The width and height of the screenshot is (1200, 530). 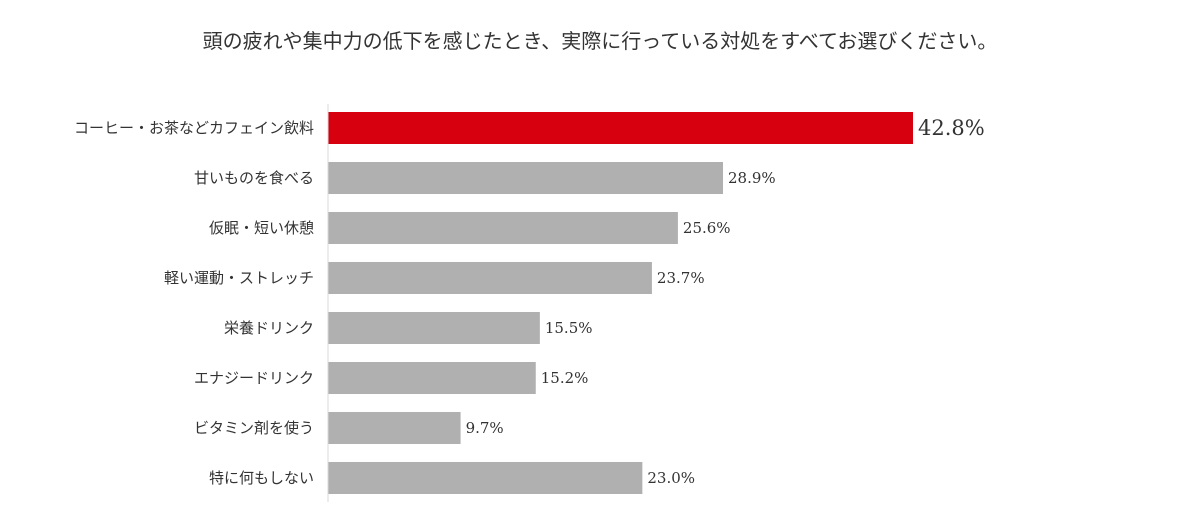 What do you see at coordinates (600, 41) in the screenshot?
I see `chart-title: 頭の疲れや集中力の低下を感じたとき、実際に行っている対処をすべてお選びください。` at bounding box center [600, 41].